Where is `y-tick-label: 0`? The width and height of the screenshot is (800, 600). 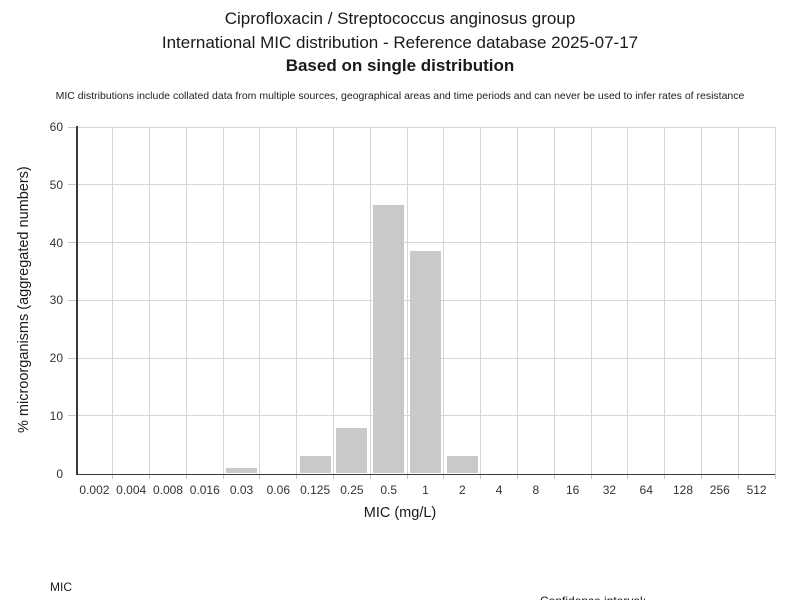 y-tick-label: 0 is located at coordinates (59, 473).